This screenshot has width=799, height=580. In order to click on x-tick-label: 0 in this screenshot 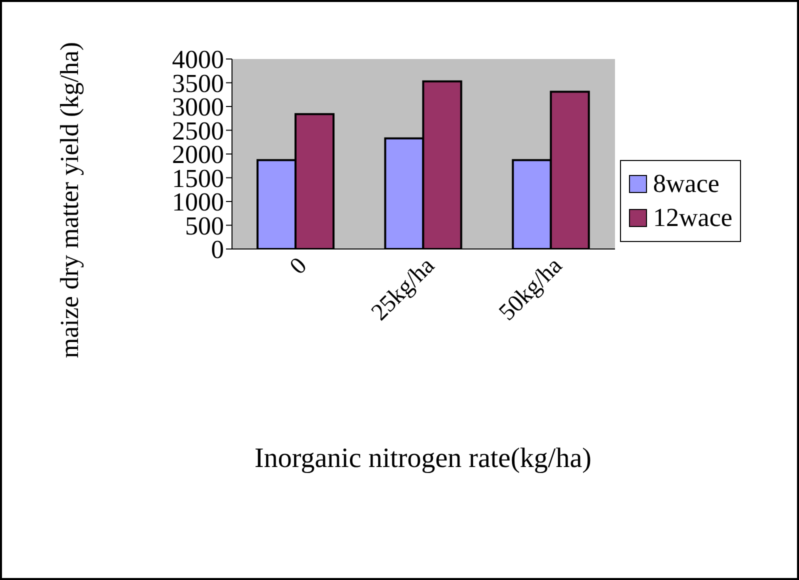, I will do `click(298, 266)`.